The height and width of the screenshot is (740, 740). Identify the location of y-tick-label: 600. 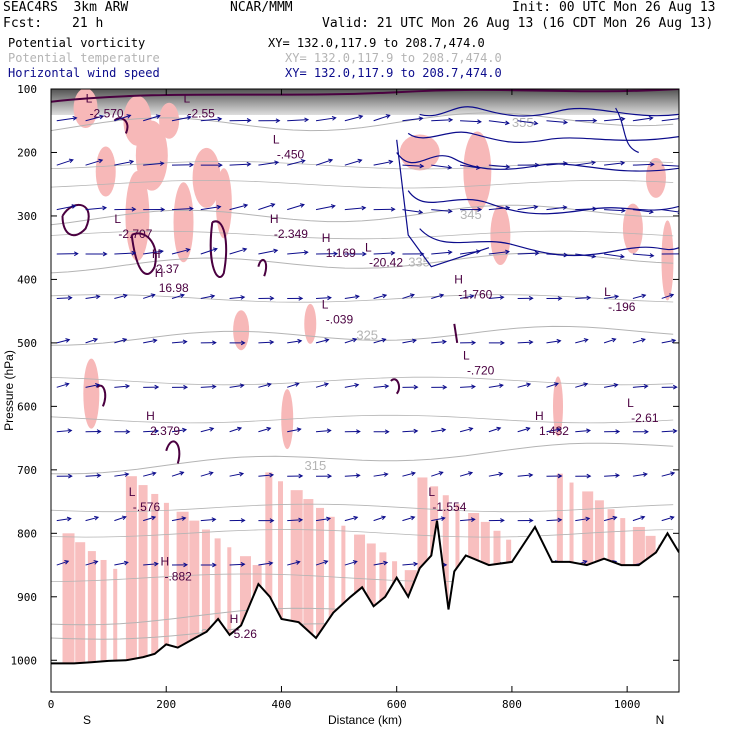
(27, 406).